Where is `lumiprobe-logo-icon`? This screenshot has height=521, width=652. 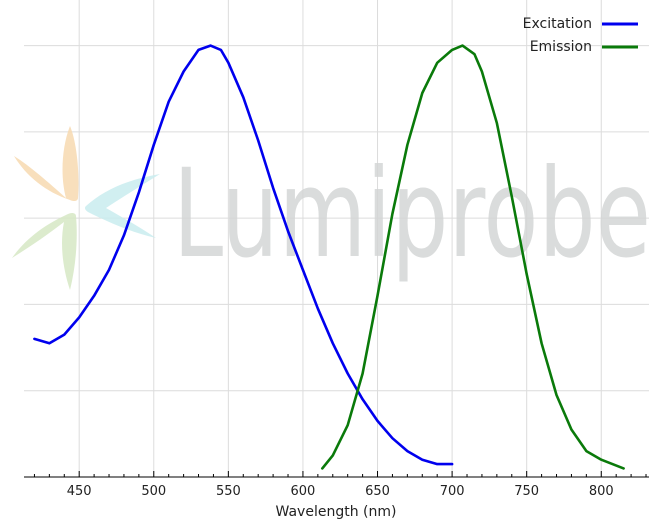
lumiprobe-logo-icon is located at coordinates (86, 208).